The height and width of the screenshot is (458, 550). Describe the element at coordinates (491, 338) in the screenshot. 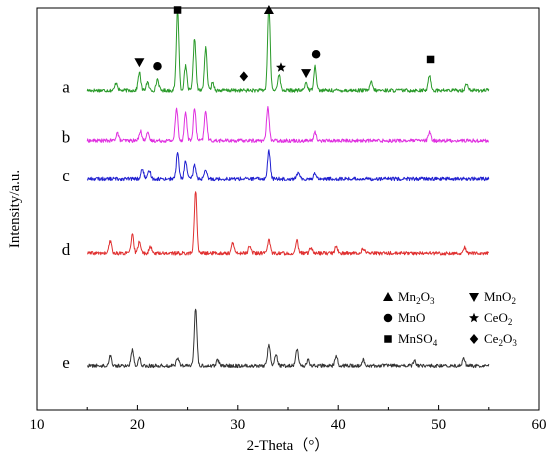

I see `legend-text-part: Ce` at that location.